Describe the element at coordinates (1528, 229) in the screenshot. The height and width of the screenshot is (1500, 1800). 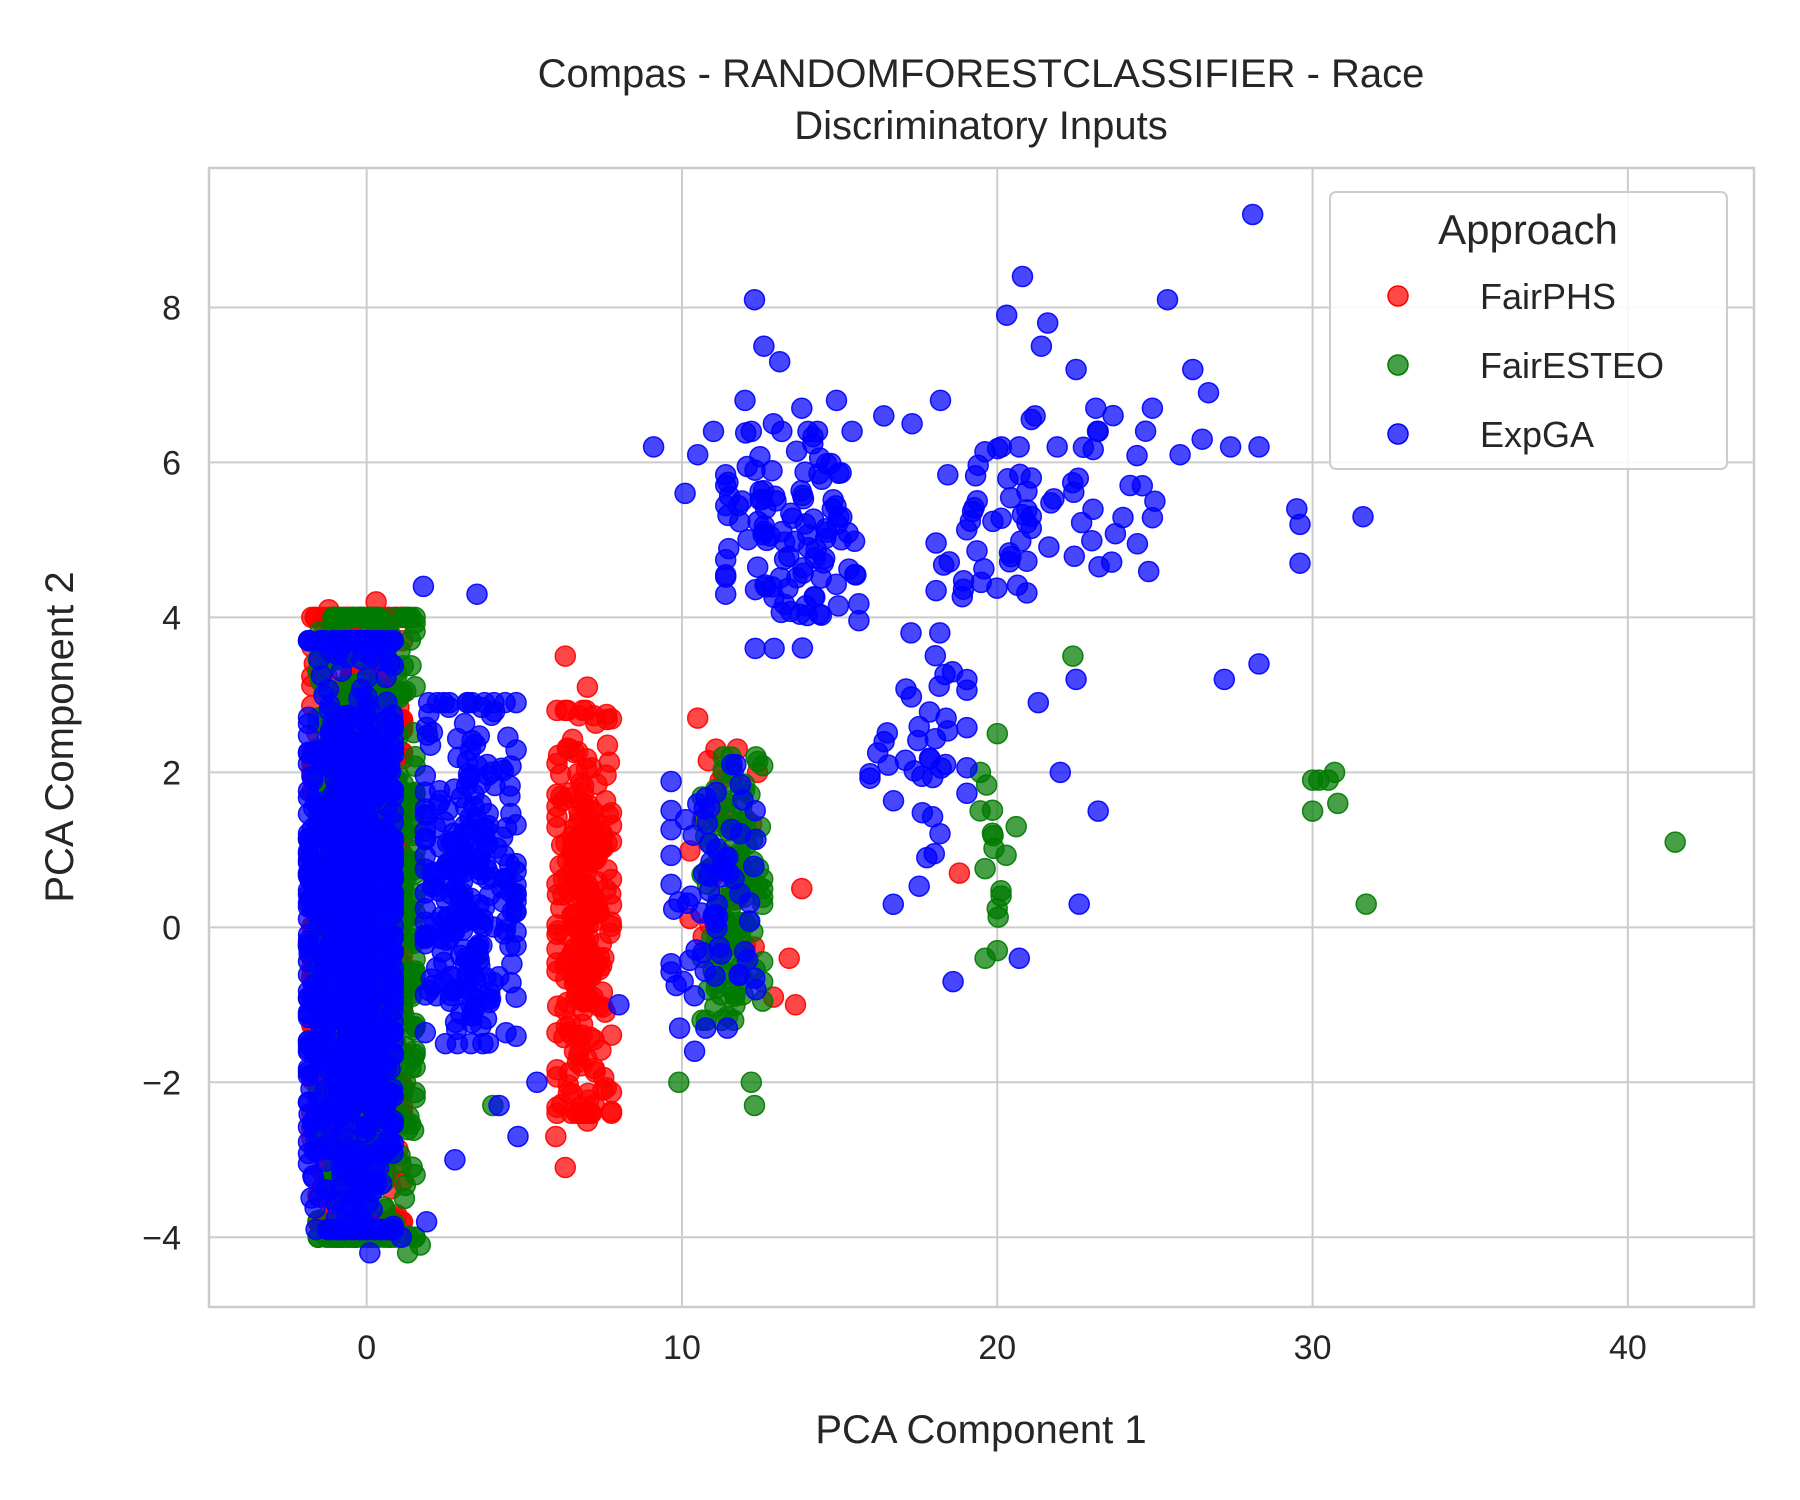
I see `legend-title: Approach` at that location.